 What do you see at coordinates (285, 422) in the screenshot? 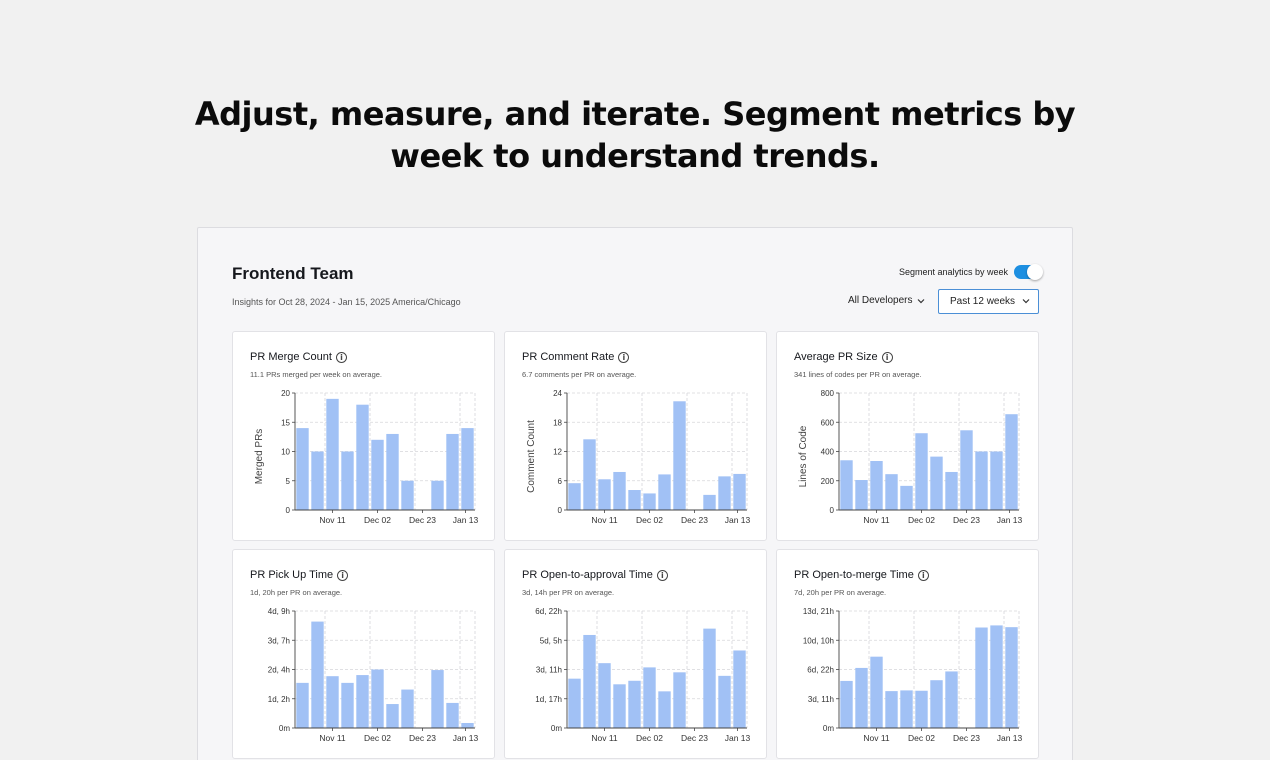
I see `y-tick-label: 15` at bounding box center [285, 422].